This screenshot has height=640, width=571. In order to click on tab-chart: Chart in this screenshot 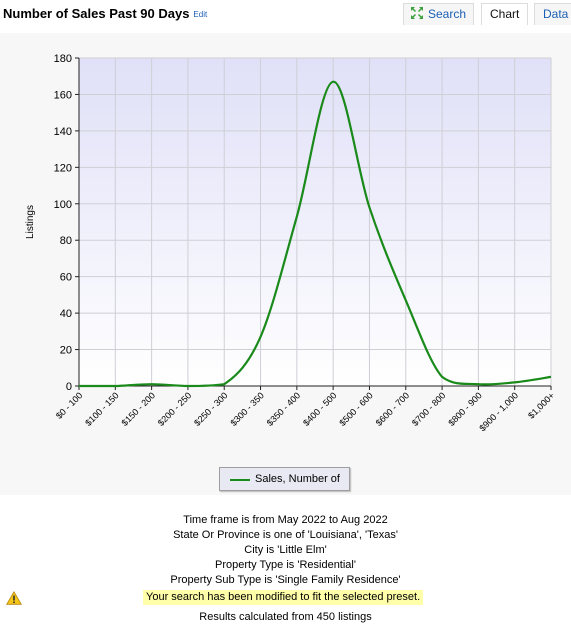, I will do `click(504, 14)`.